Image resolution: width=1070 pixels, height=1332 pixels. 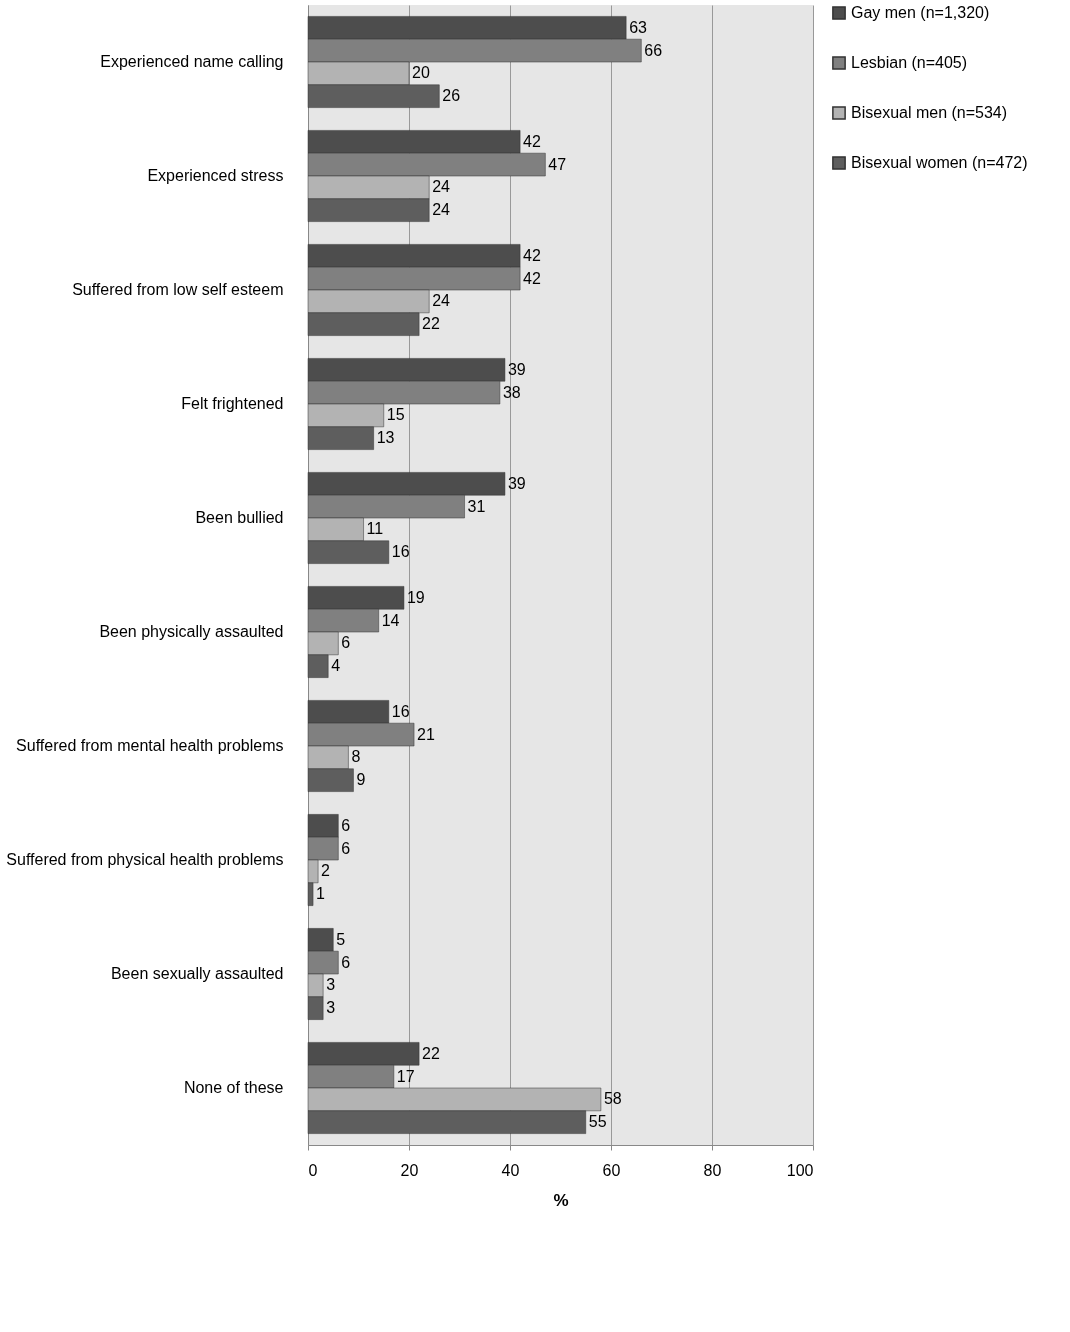 What do you see at coordinates (150, 745) in the screenshot?
I see `y-tick-label: Suffered from mental health problems` at bounding box center [150, 745].